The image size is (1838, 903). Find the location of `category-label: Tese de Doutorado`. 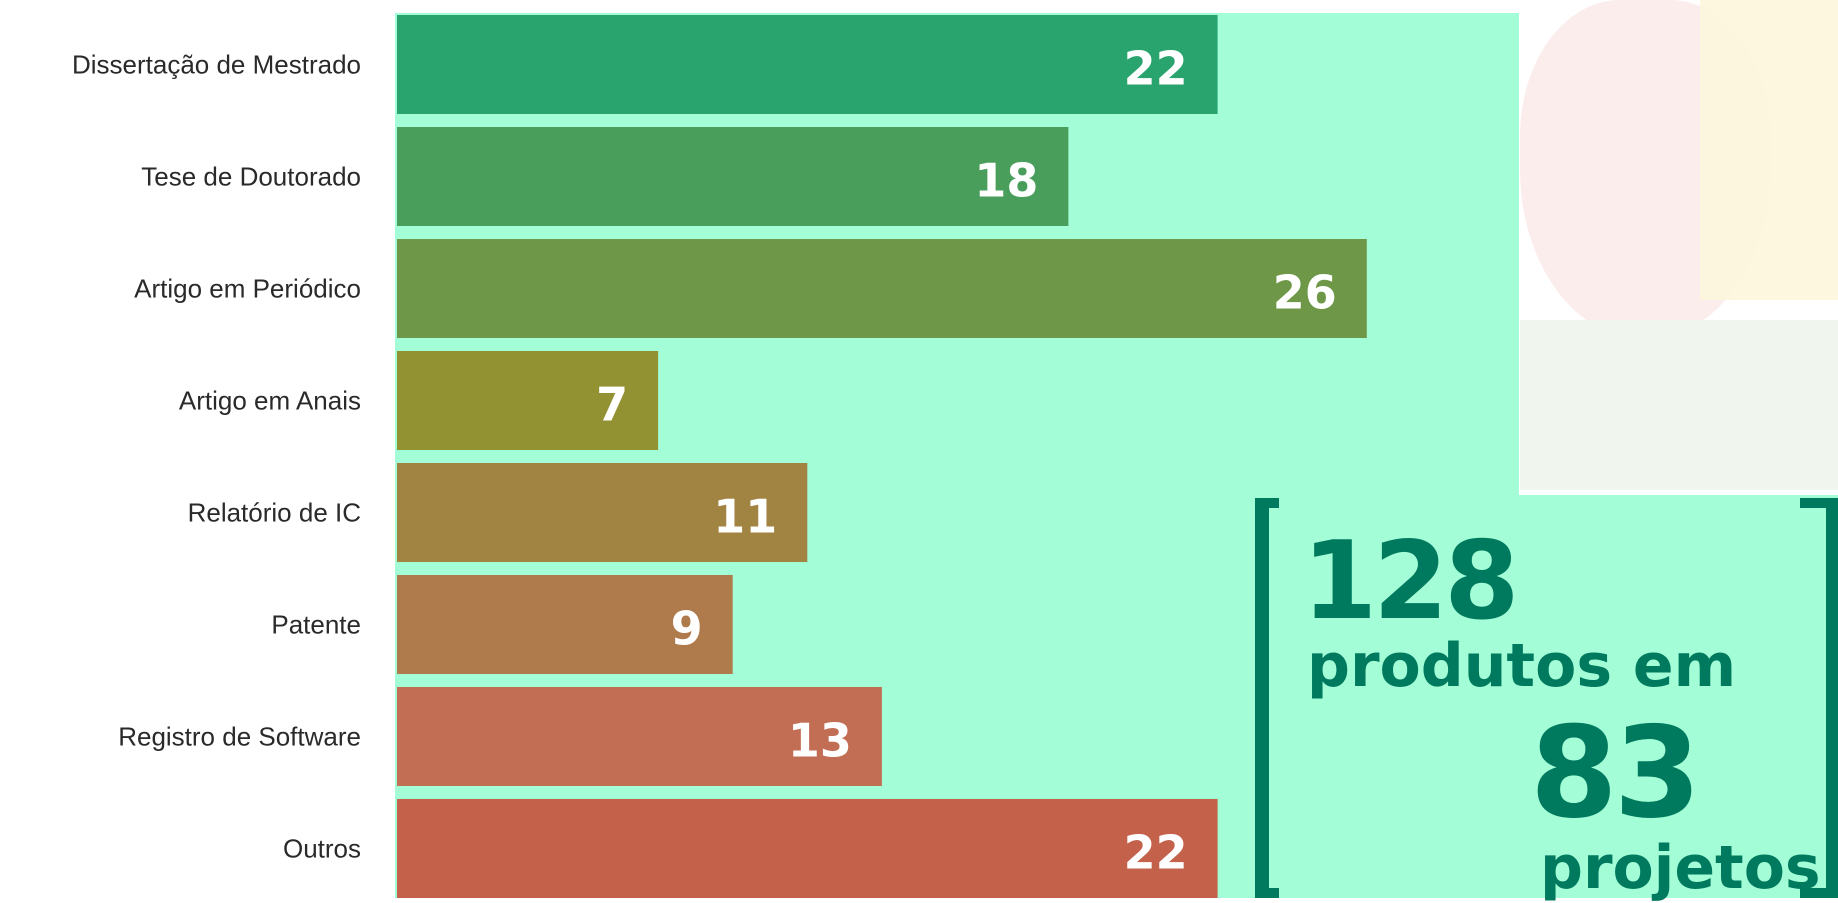

category-label: Tese de Doutorado is located at coordinates (251, 177).